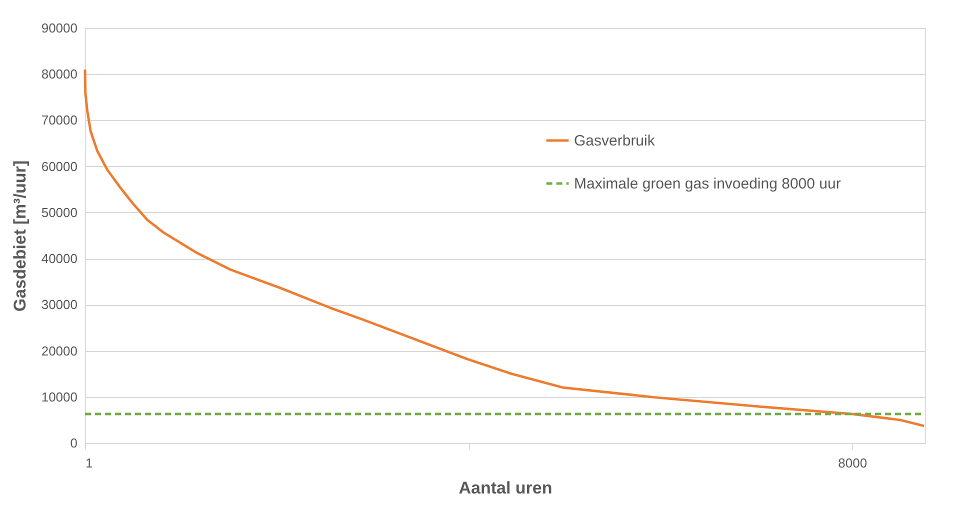 The width and height of the screenshot is (978, 523). Describe the element at coordinates (59, 28) in the screenshot. I see `y-tick-label: 90000` at that location.